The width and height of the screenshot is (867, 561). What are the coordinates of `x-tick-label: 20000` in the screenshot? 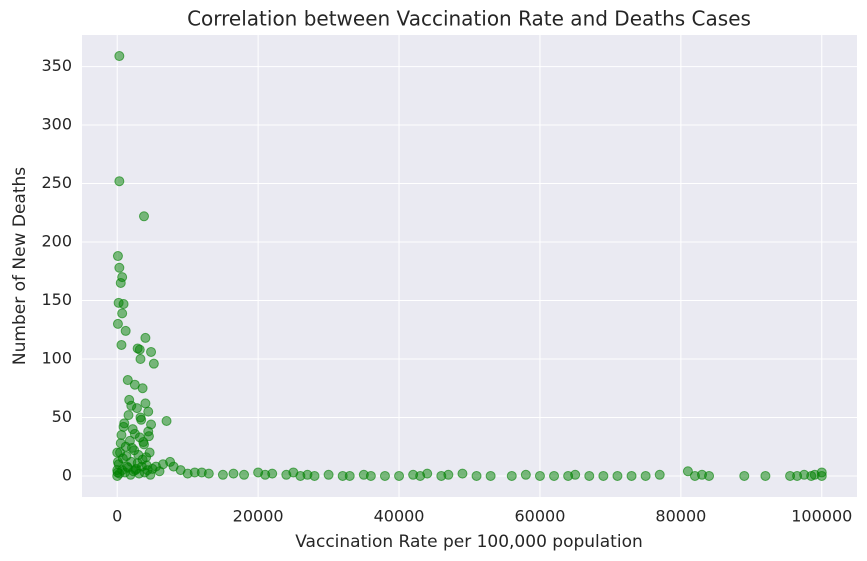 It's located at (258, 516).